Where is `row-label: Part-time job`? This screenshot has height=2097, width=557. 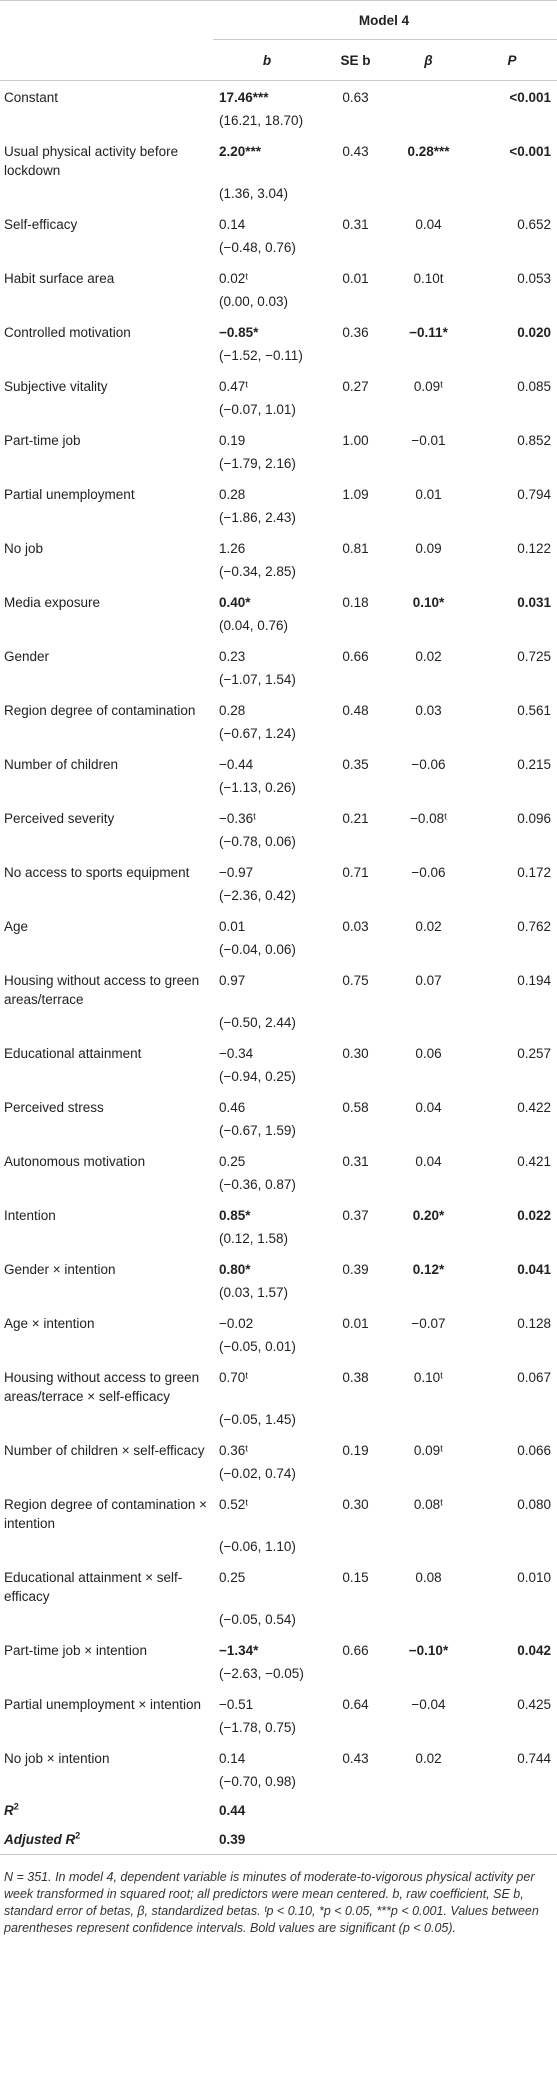
row-label: Part-time job is located at coordinates (42, 440).